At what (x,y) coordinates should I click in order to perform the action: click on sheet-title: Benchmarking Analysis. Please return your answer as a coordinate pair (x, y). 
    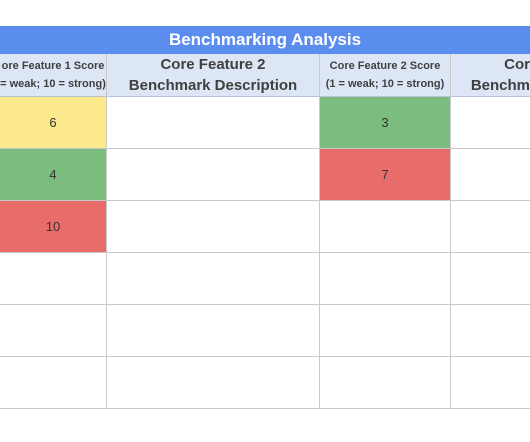
    Looking at the image, I should click on (265, 40).